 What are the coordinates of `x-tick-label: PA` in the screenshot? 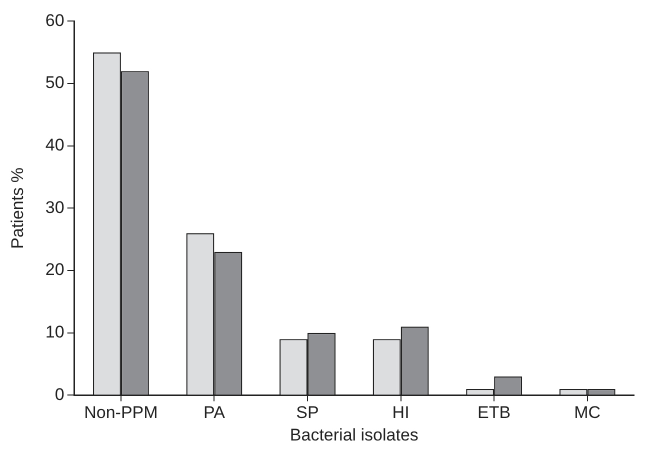 It's located at (215, 412).